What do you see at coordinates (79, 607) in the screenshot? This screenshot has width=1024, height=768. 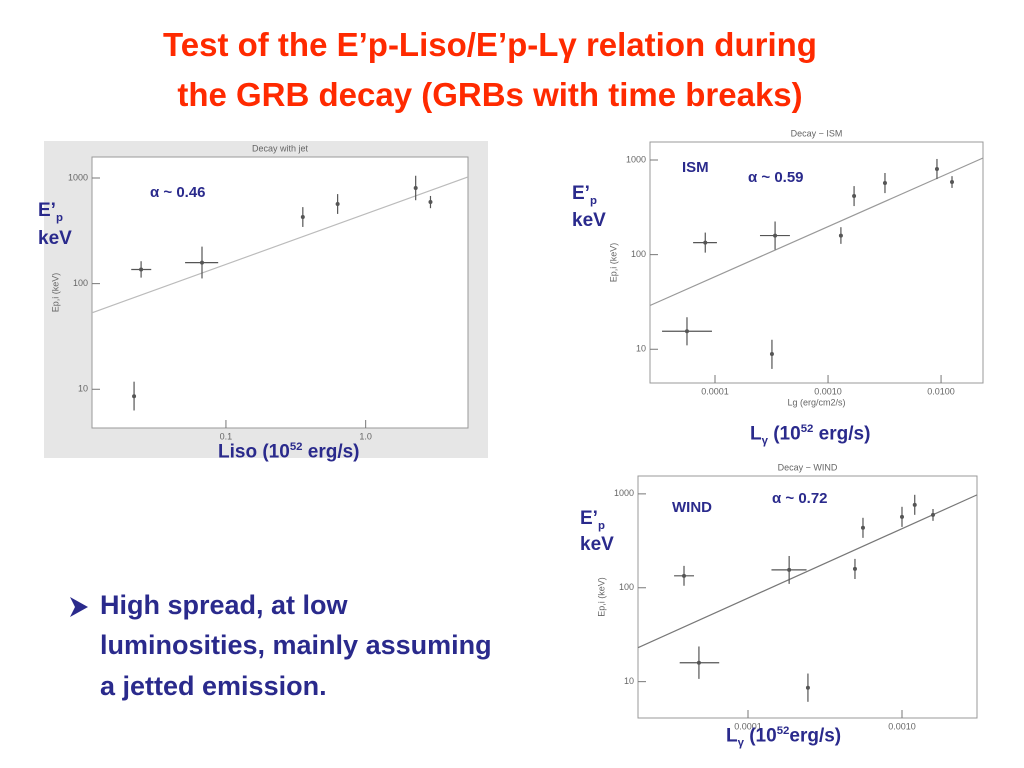 I see `bullet-arrow` at bounding box center [79, 607].